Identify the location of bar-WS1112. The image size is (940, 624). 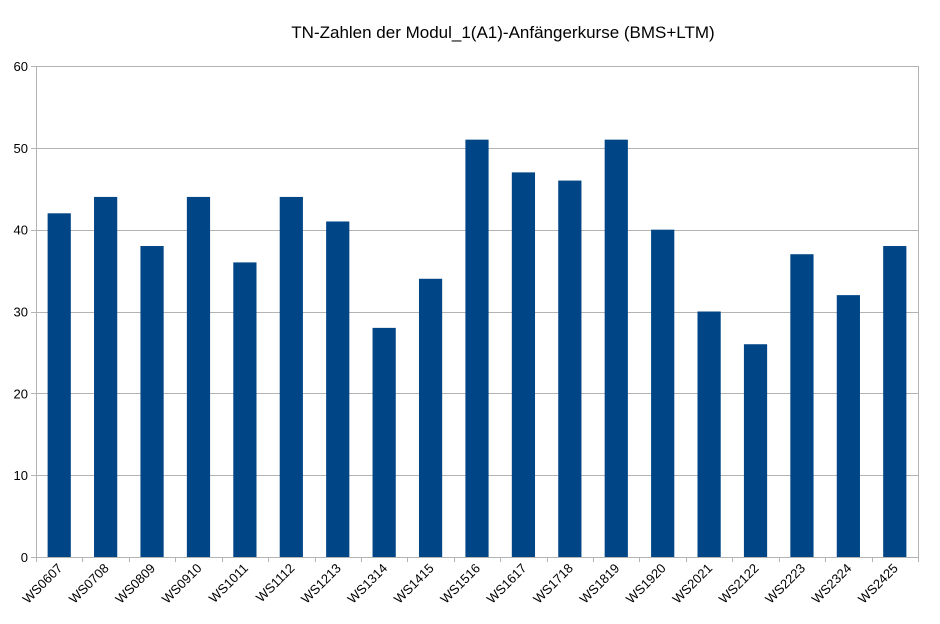
(291, 376).